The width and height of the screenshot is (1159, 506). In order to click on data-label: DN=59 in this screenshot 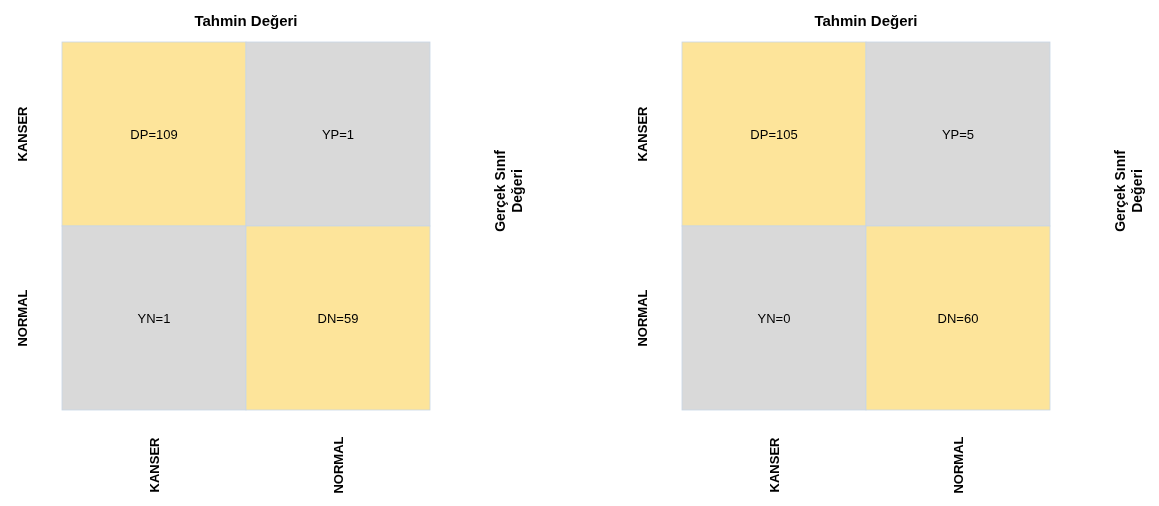, I will do `click(338, 318)`.